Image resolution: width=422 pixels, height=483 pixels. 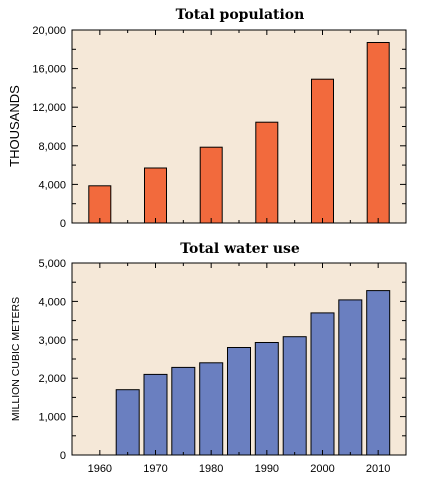 What do you see at coordinates (52, 379) in the screenshot?
I see `water-use-y-tick-label: 2,000` at bounding box center [52, 379].